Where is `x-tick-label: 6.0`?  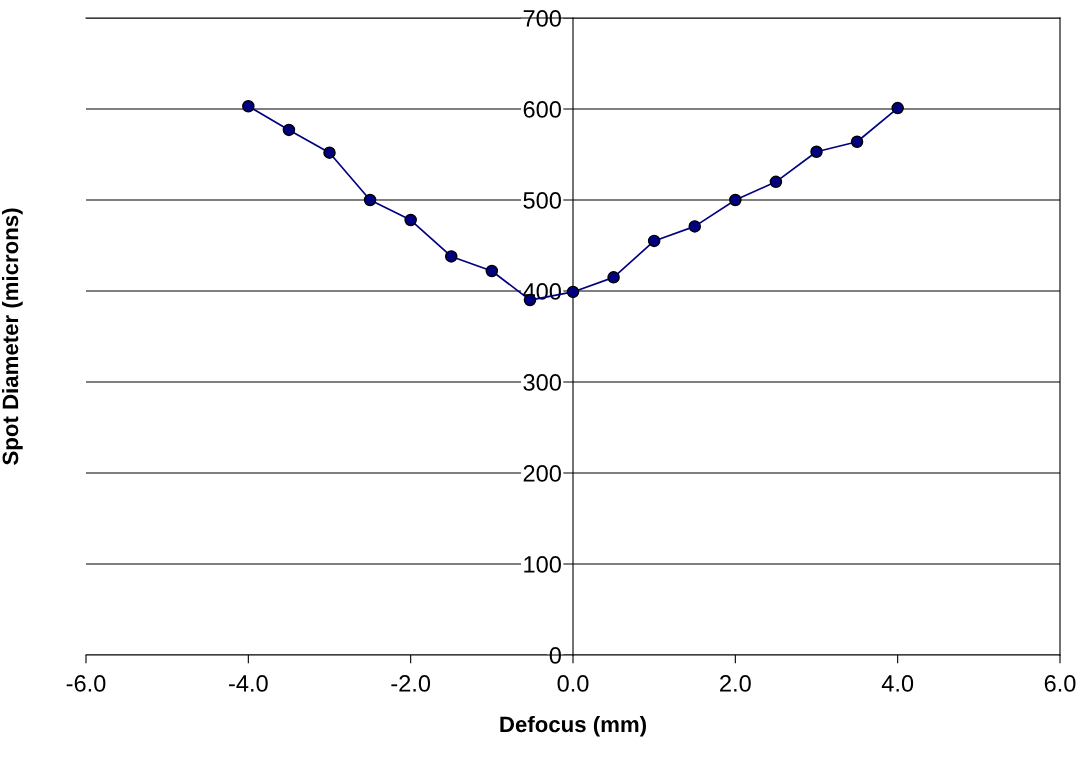
x-tick-label: 6.0 is located at coordinates (1060, 683).